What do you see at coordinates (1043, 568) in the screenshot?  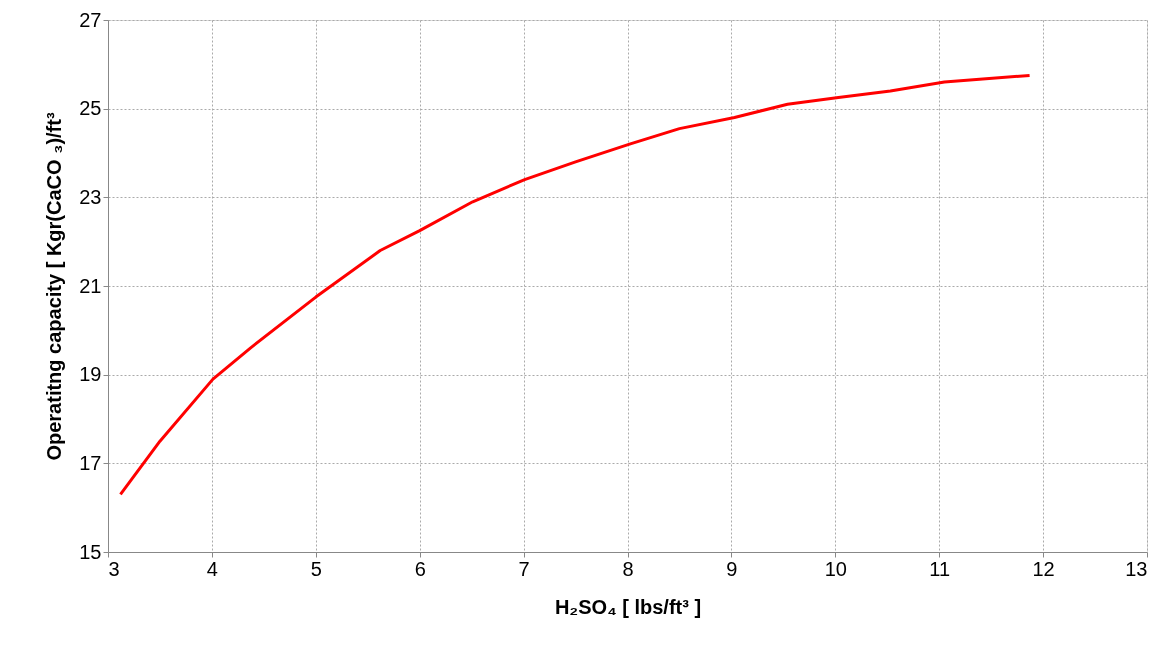 I see `x-tick-label: 12` at bounding box center [1043, 568].